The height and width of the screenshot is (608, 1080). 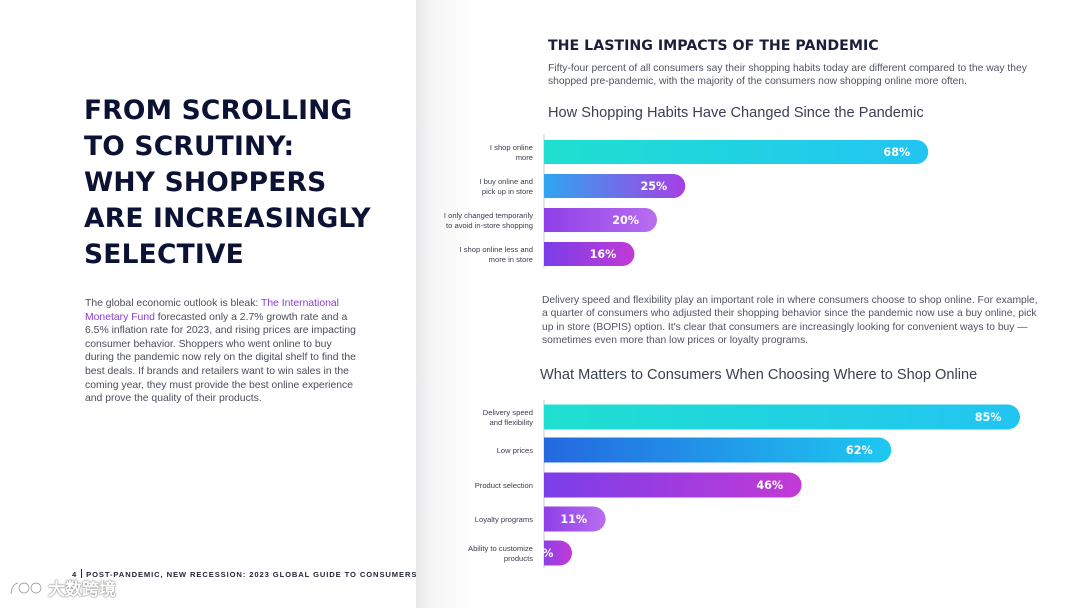 I want to click on section-title: THE LASTING IMPACTS OF THE PANDEMIC, so click(x=713, y=46).